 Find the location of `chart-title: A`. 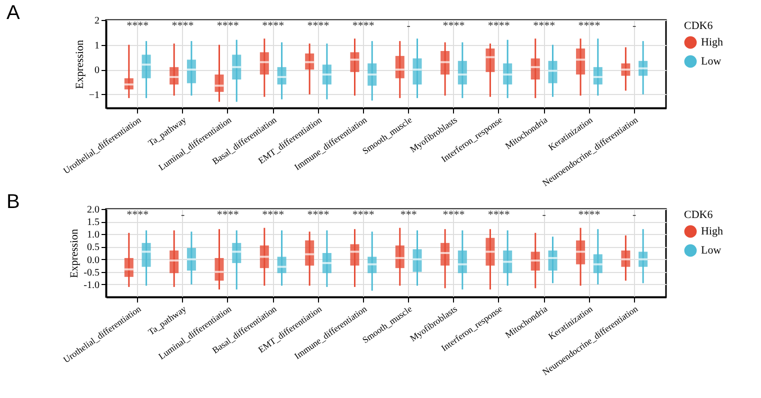

chart-title: A is located at coordinates (13, 13).